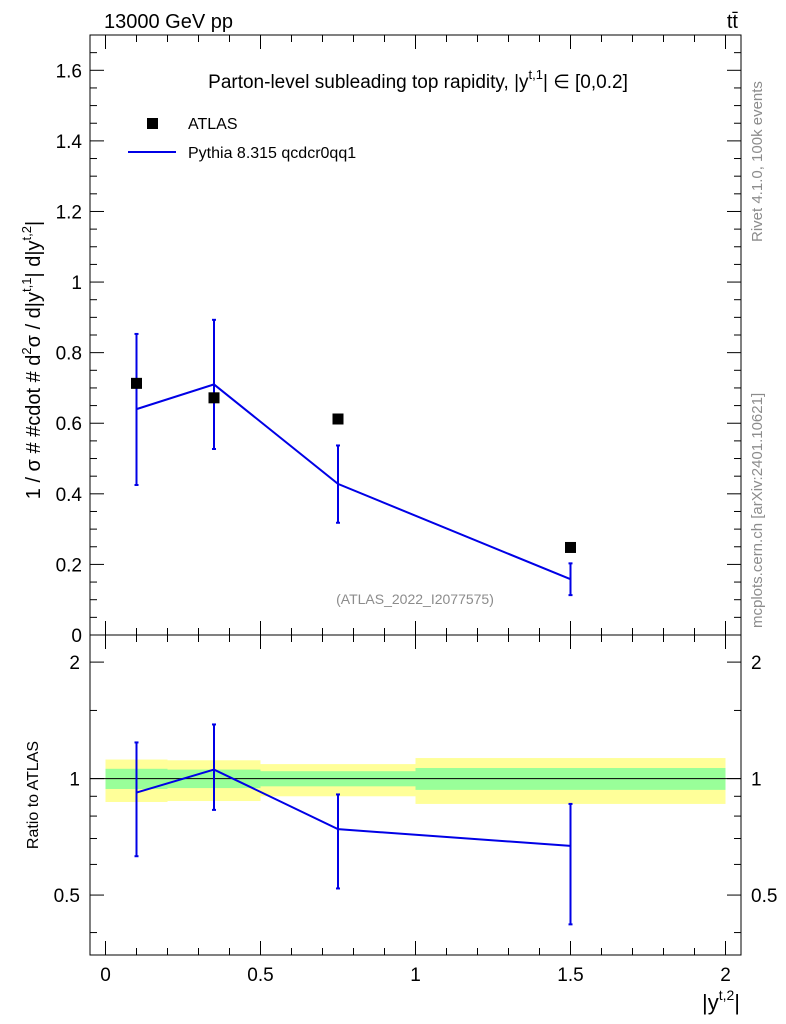 This screenshot has width=786, height=1024. I want to click on main-y-tick-label: 0, so click(76, 636).